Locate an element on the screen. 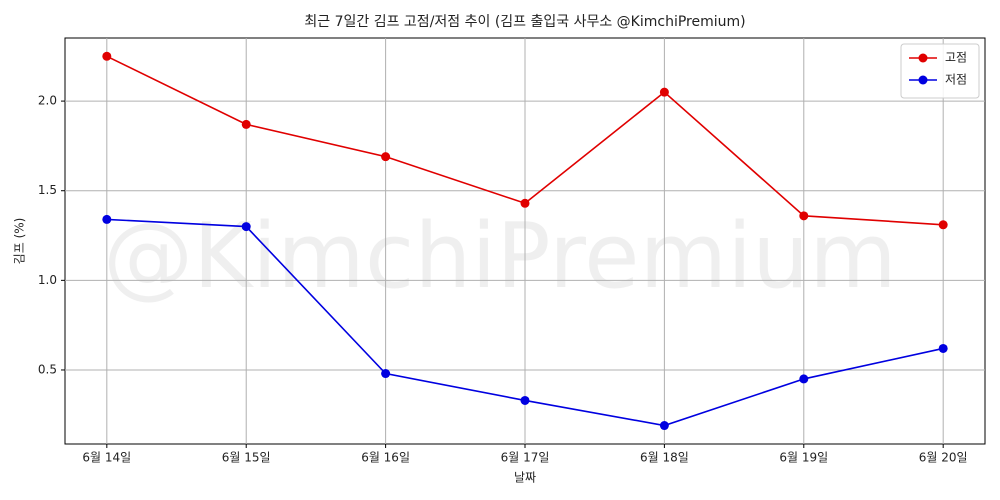 Image resolution: width=1000 pixels, height=500 pixels. y-tick-label: 1.5 is located at coordinates (47, 190).